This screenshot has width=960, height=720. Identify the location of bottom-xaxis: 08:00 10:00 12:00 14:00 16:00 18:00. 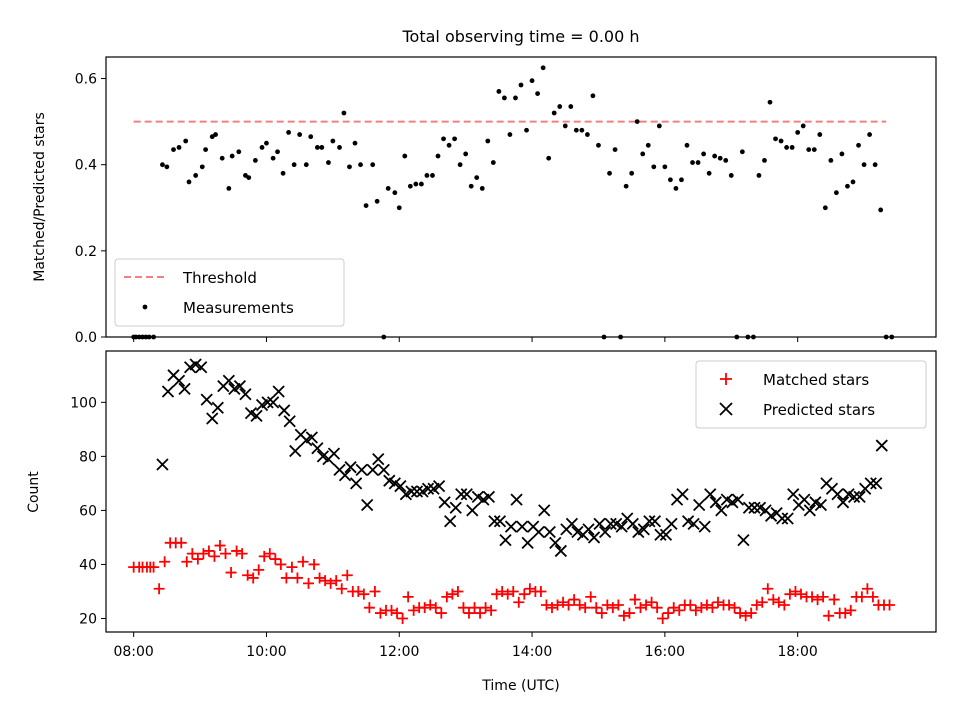
(465, 646).